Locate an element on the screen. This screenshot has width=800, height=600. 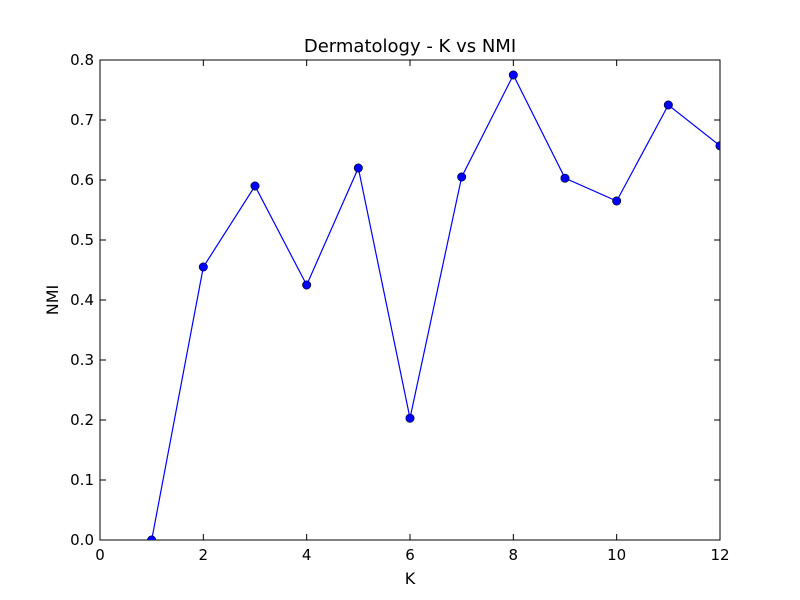
y-axis-label: NMI is located at coordinates (52, 300).